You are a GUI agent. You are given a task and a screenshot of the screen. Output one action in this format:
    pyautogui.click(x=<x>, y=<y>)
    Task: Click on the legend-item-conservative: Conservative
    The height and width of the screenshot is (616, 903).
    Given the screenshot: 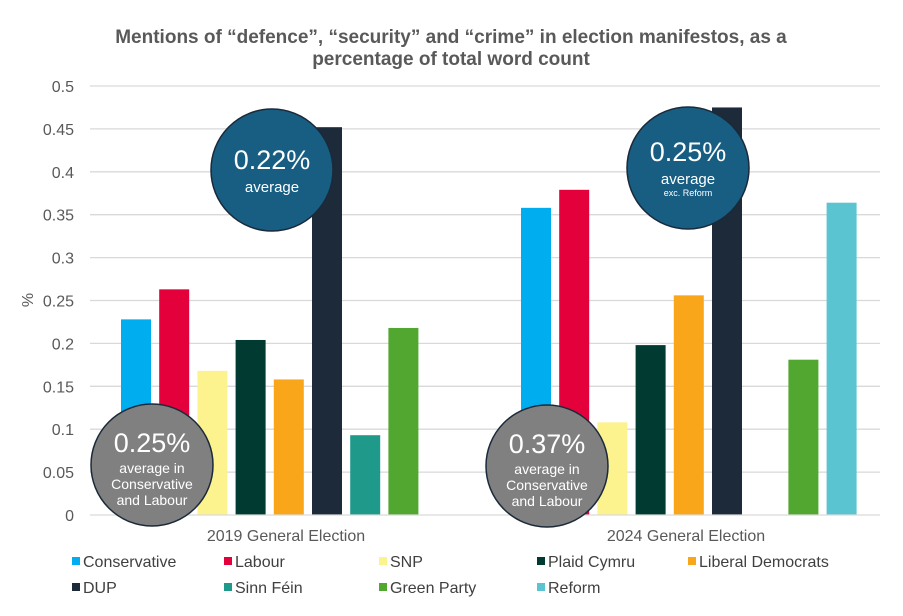 What is the action you would take?
    pyautogui.click(x=124, y=562)
    